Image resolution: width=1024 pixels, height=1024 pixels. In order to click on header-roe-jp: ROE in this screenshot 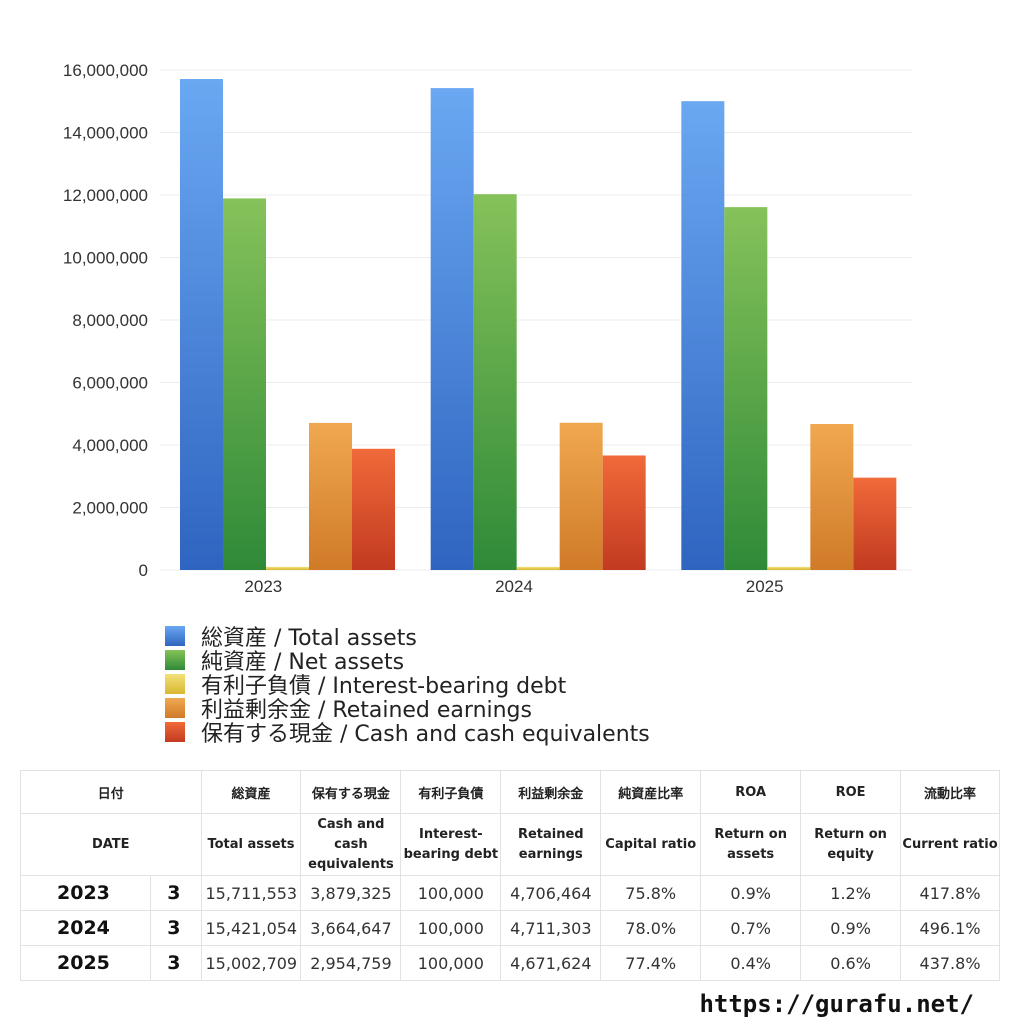, I will do `click(851, 792)`.